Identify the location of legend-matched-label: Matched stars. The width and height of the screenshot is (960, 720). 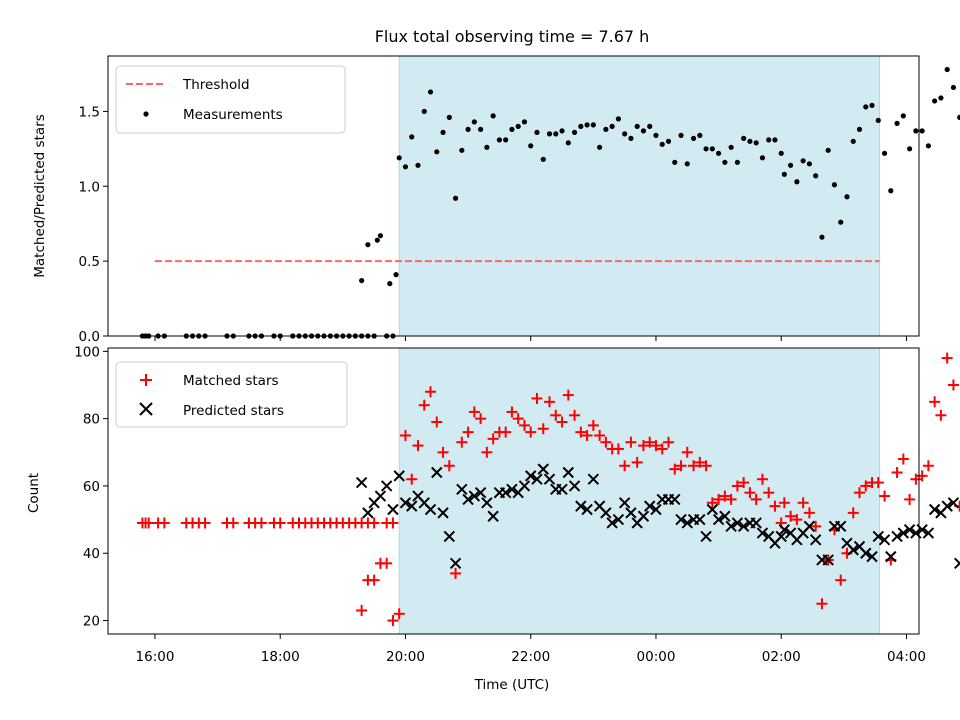
(231, 381).